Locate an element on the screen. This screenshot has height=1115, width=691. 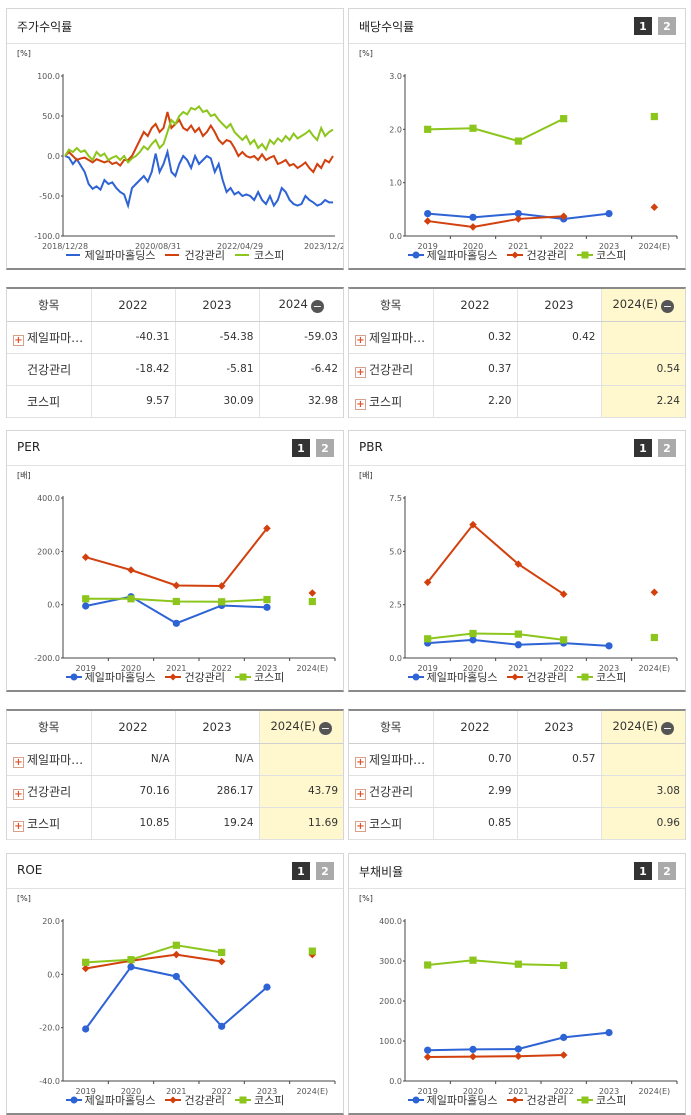
row-name: + 코스피 is located at coordinates (49, 823).